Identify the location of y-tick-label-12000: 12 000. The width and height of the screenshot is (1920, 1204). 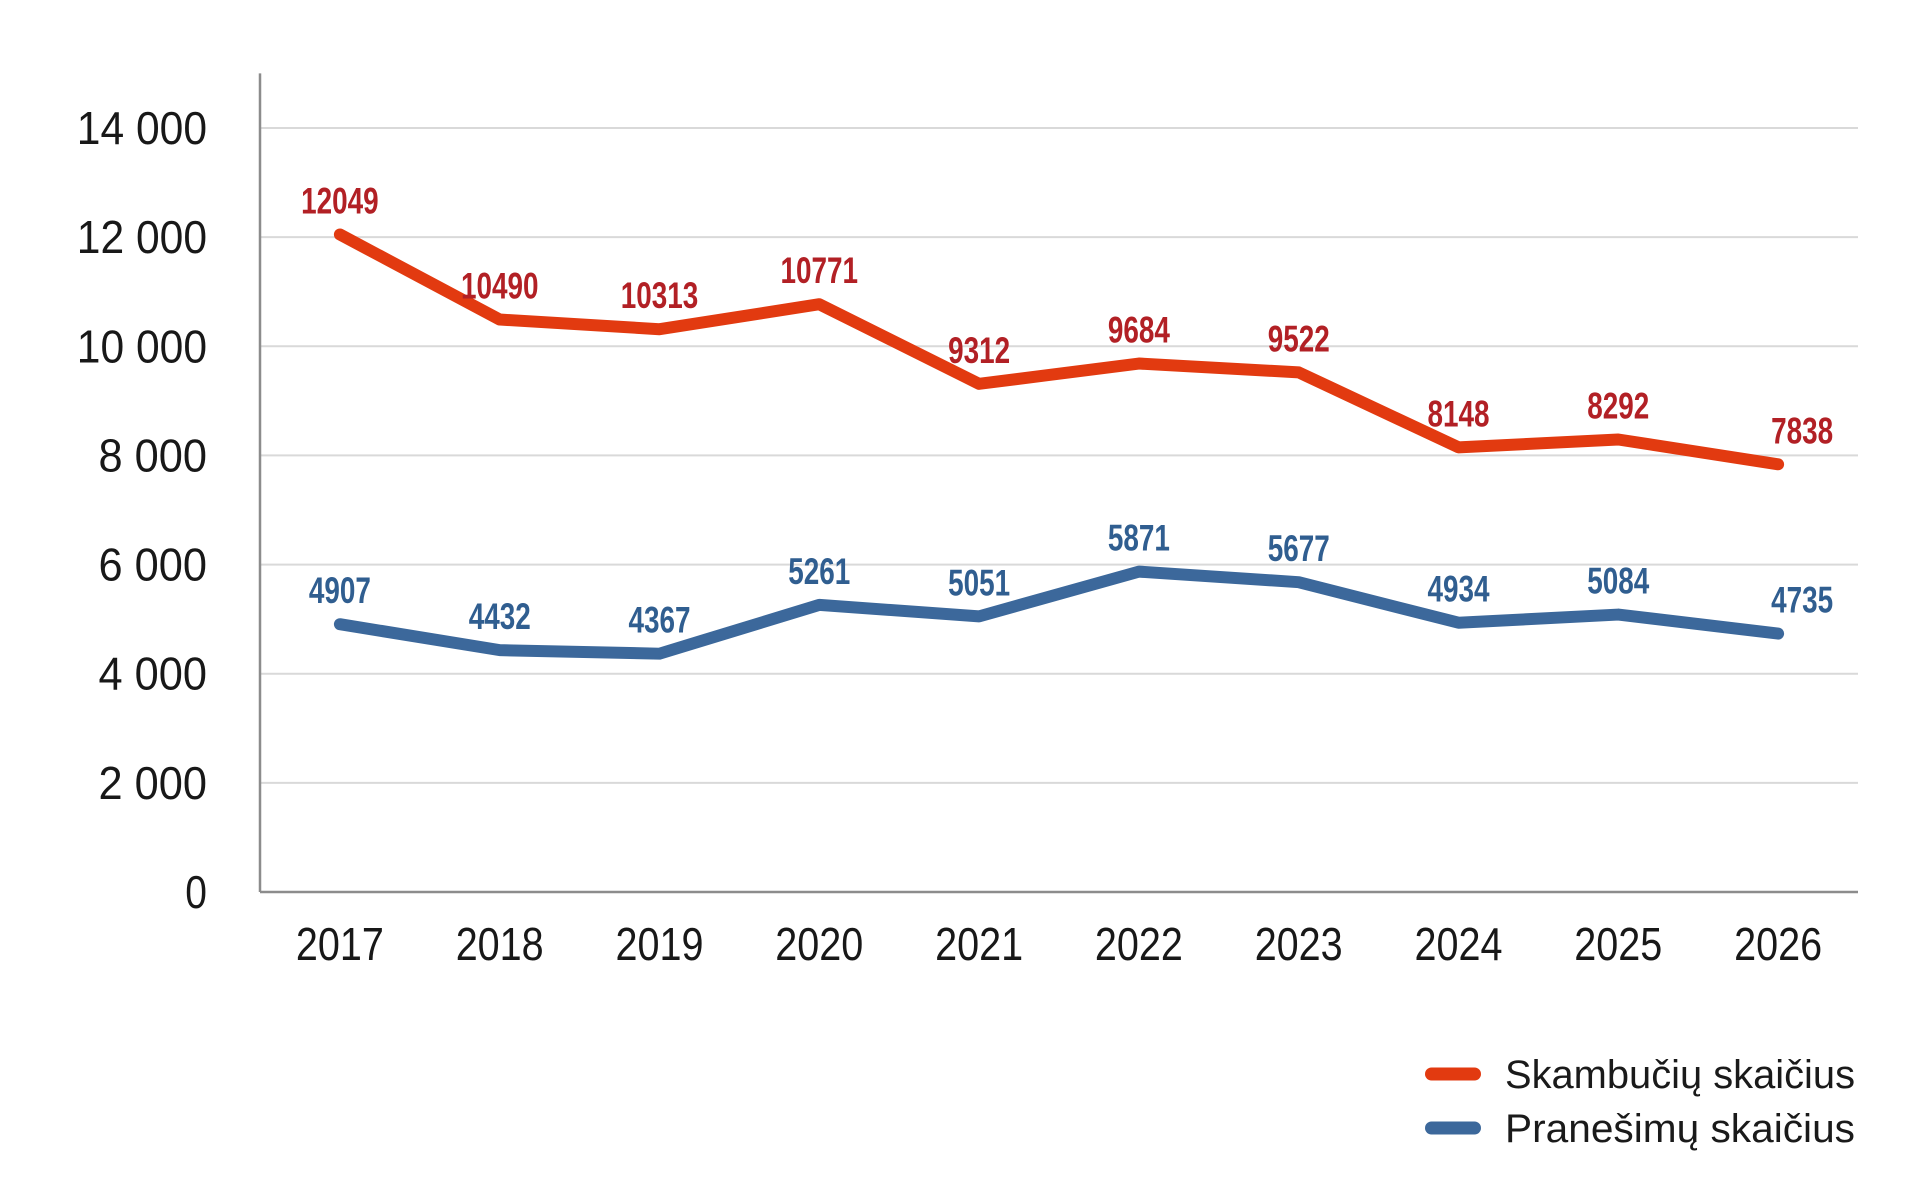
(142, 237).